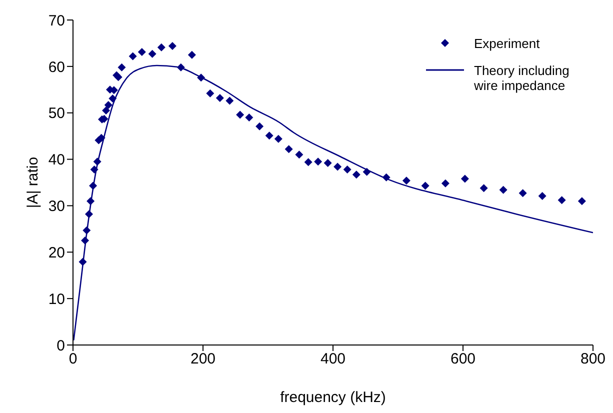  What do you see at coordinates (203, 359) in the screenshot?
I see `x-tick-label: 200` at bounding box center [203, 359].